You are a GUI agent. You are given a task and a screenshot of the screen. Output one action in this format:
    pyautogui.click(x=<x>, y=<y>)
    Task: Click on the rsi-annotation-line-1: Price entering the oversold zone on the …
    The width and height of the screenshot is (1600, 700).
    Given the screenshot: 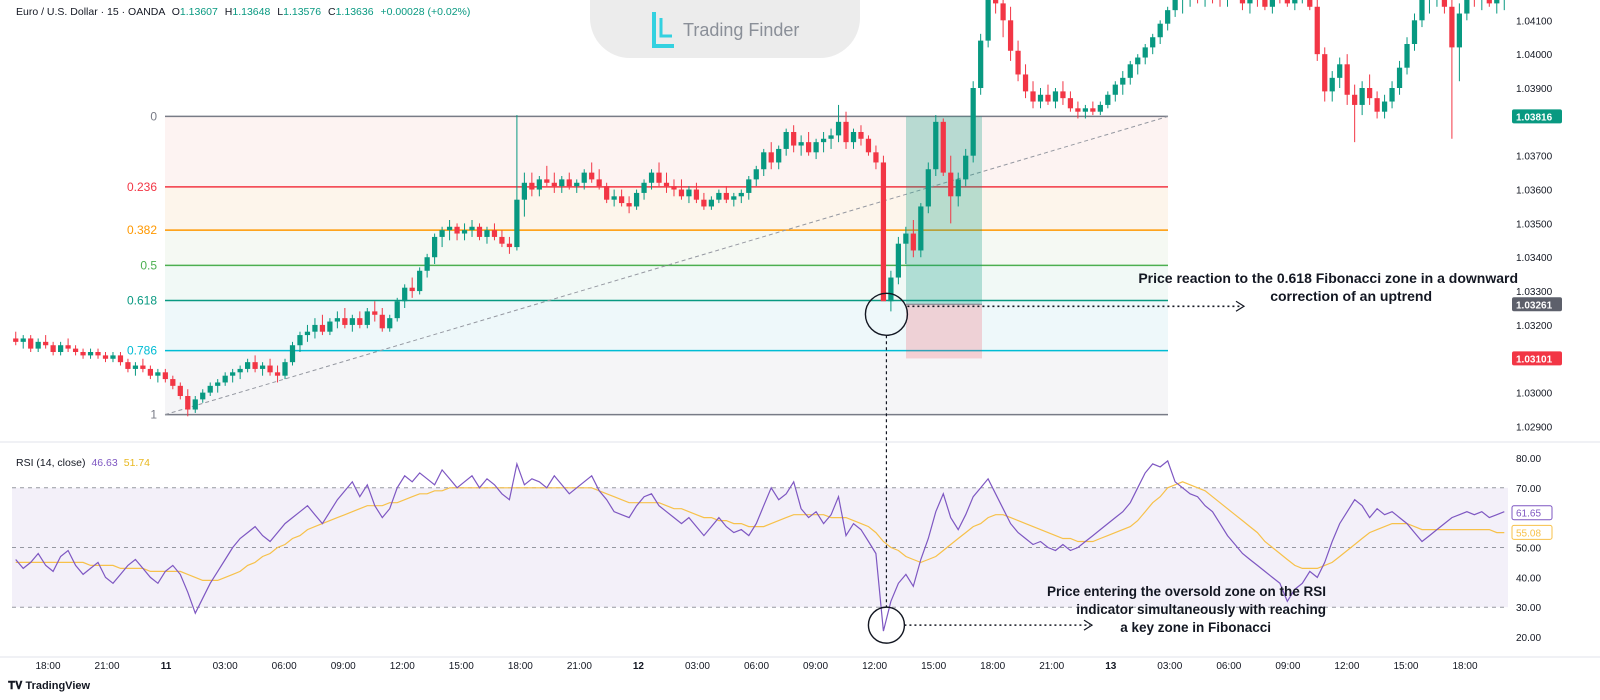 What is the action you would take?
    pyautogui.click(x=1186, y=591)
    